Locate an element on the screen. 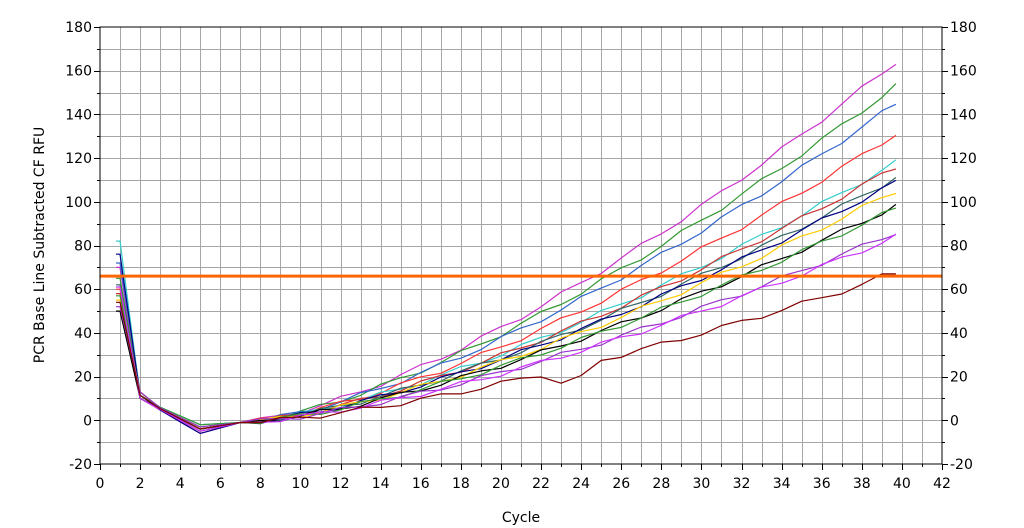 The height and width of the screenshot is (528, 1024). y-tick-label-right: 20 is located at coordinates (959, 378).